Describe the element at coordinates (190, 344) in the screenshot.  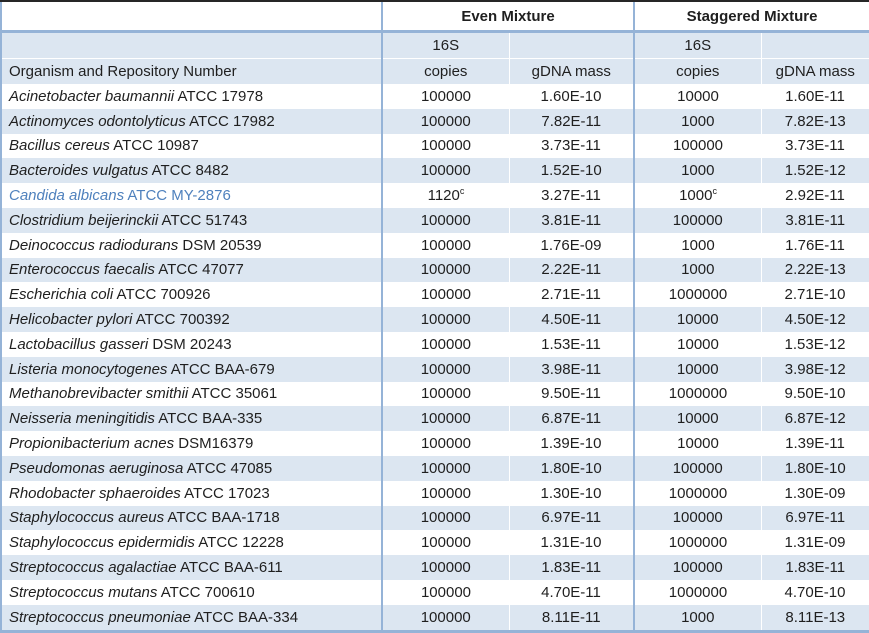
I see `repository-number: DSM 20243` at that location.